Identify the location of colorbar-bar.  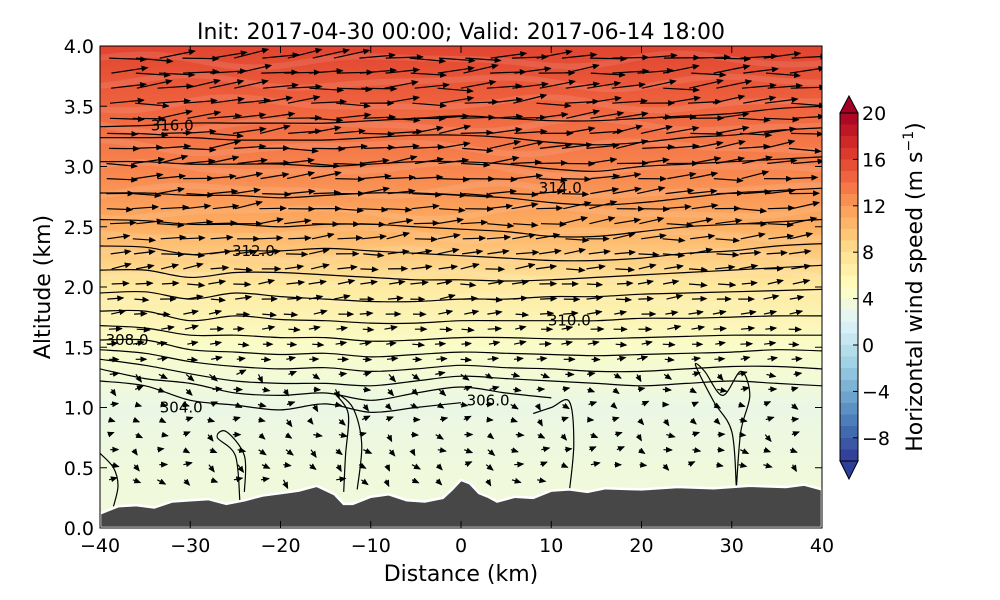
(849, 287).